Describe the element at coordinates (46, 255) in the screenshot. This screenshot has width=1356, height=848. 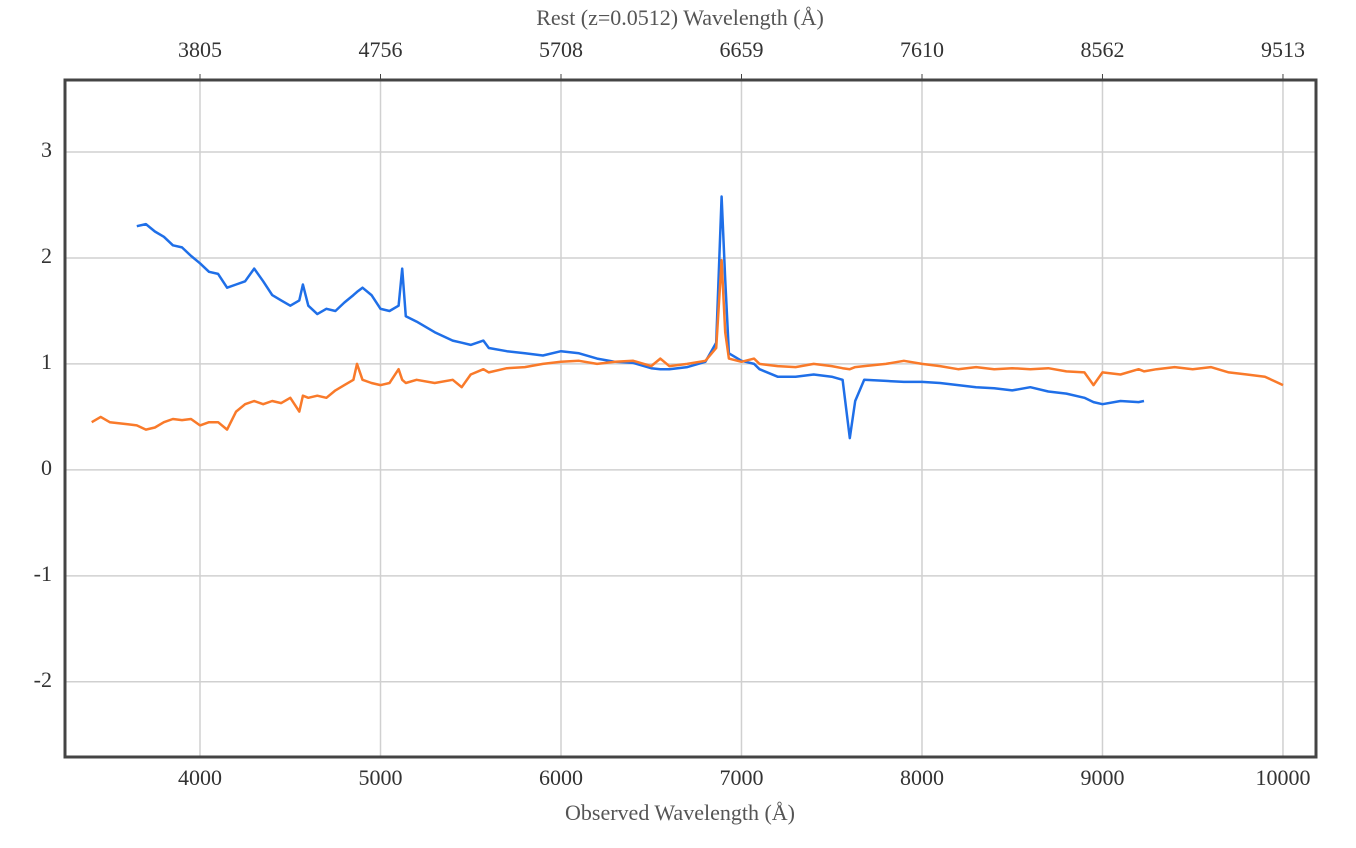
I see `y-tick-label: 2` at that location.